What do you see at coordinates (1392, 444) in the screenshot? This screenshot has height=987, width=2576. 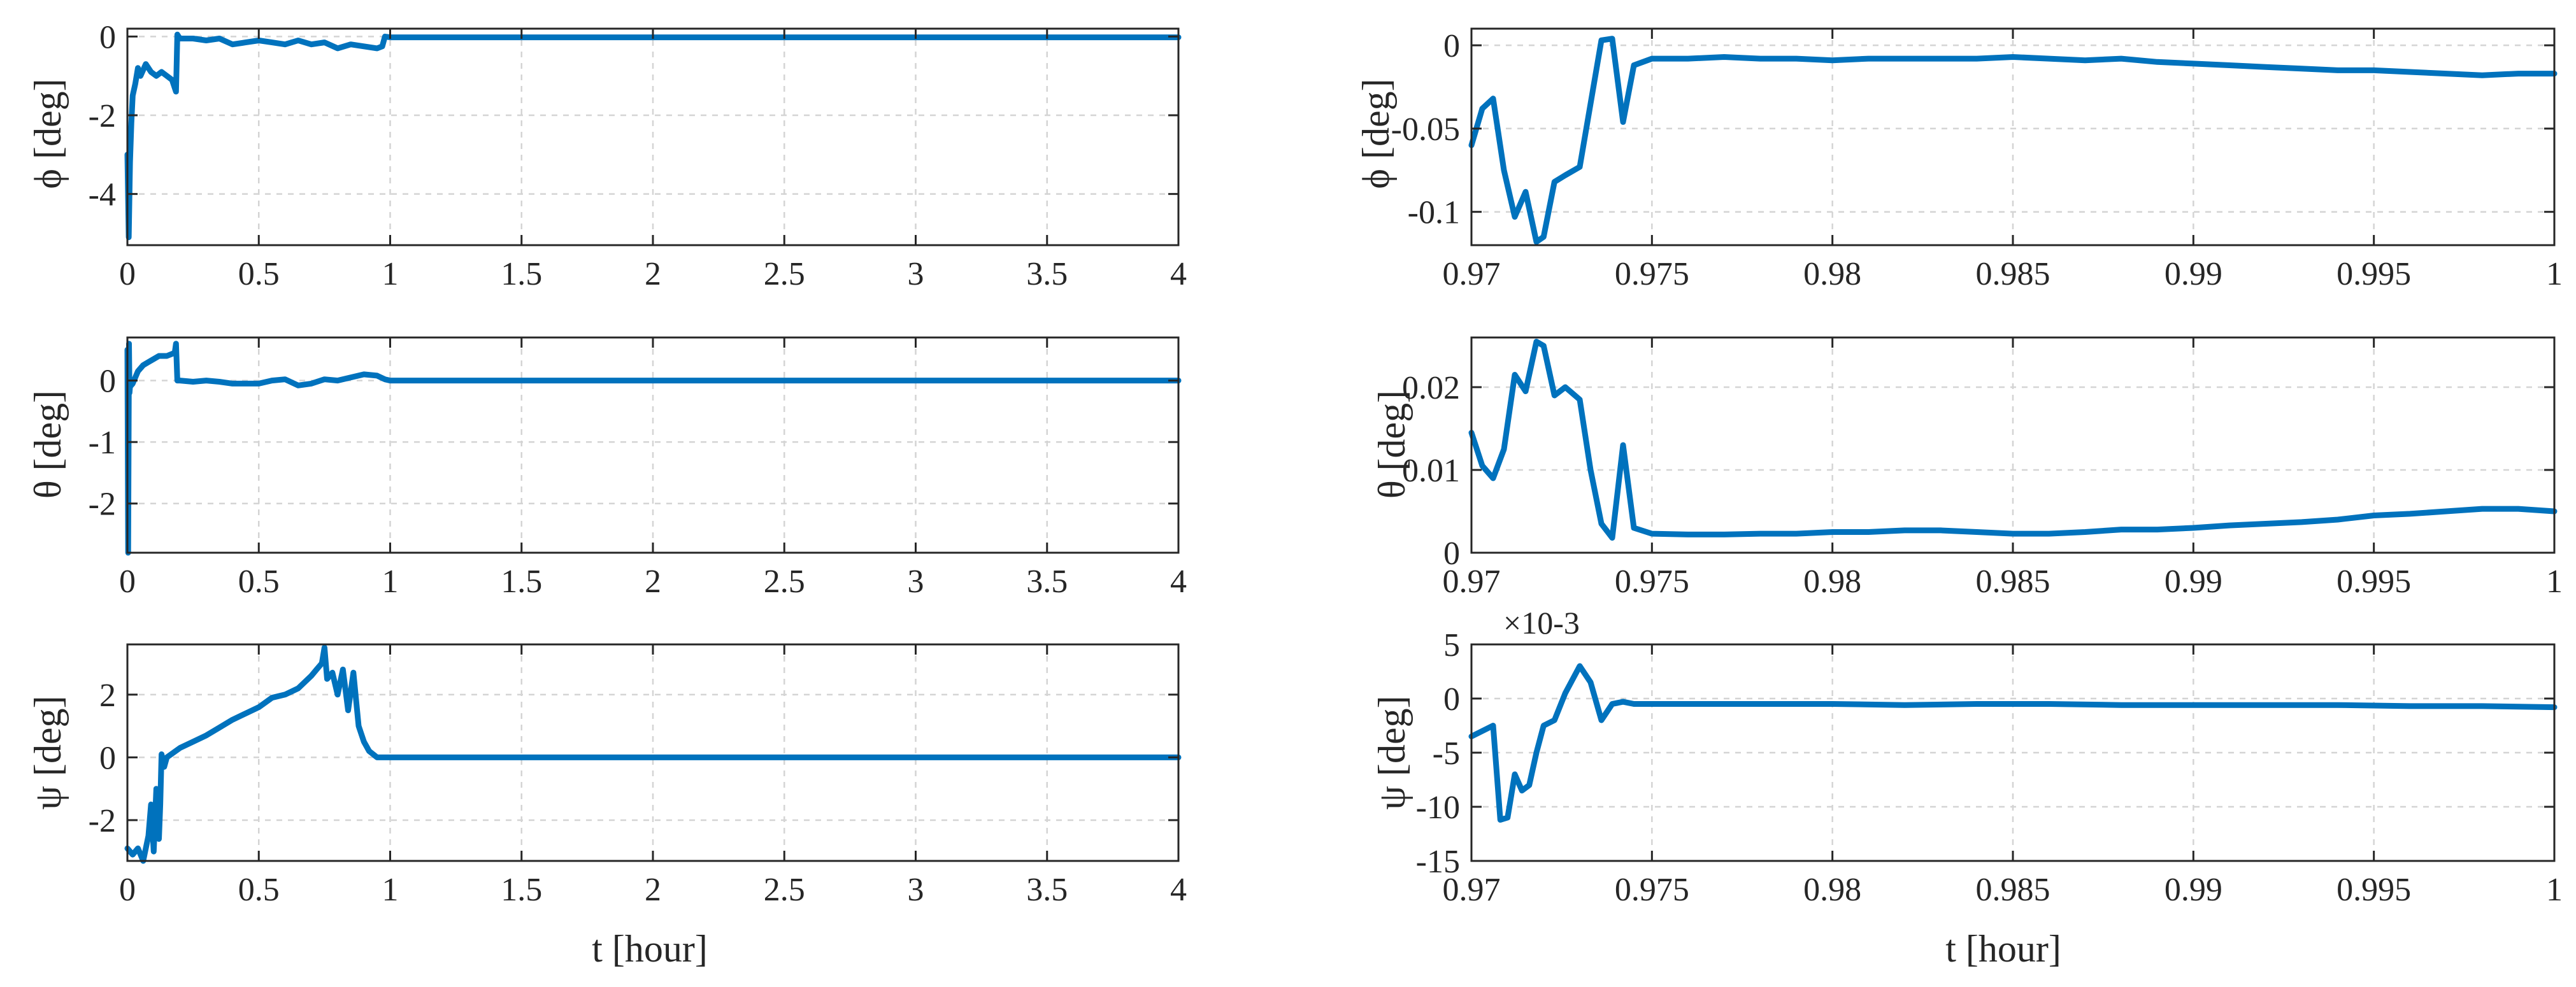 I see `theta-zoom-ylabel: θ [deg]` at bounding box center [1392, 444].